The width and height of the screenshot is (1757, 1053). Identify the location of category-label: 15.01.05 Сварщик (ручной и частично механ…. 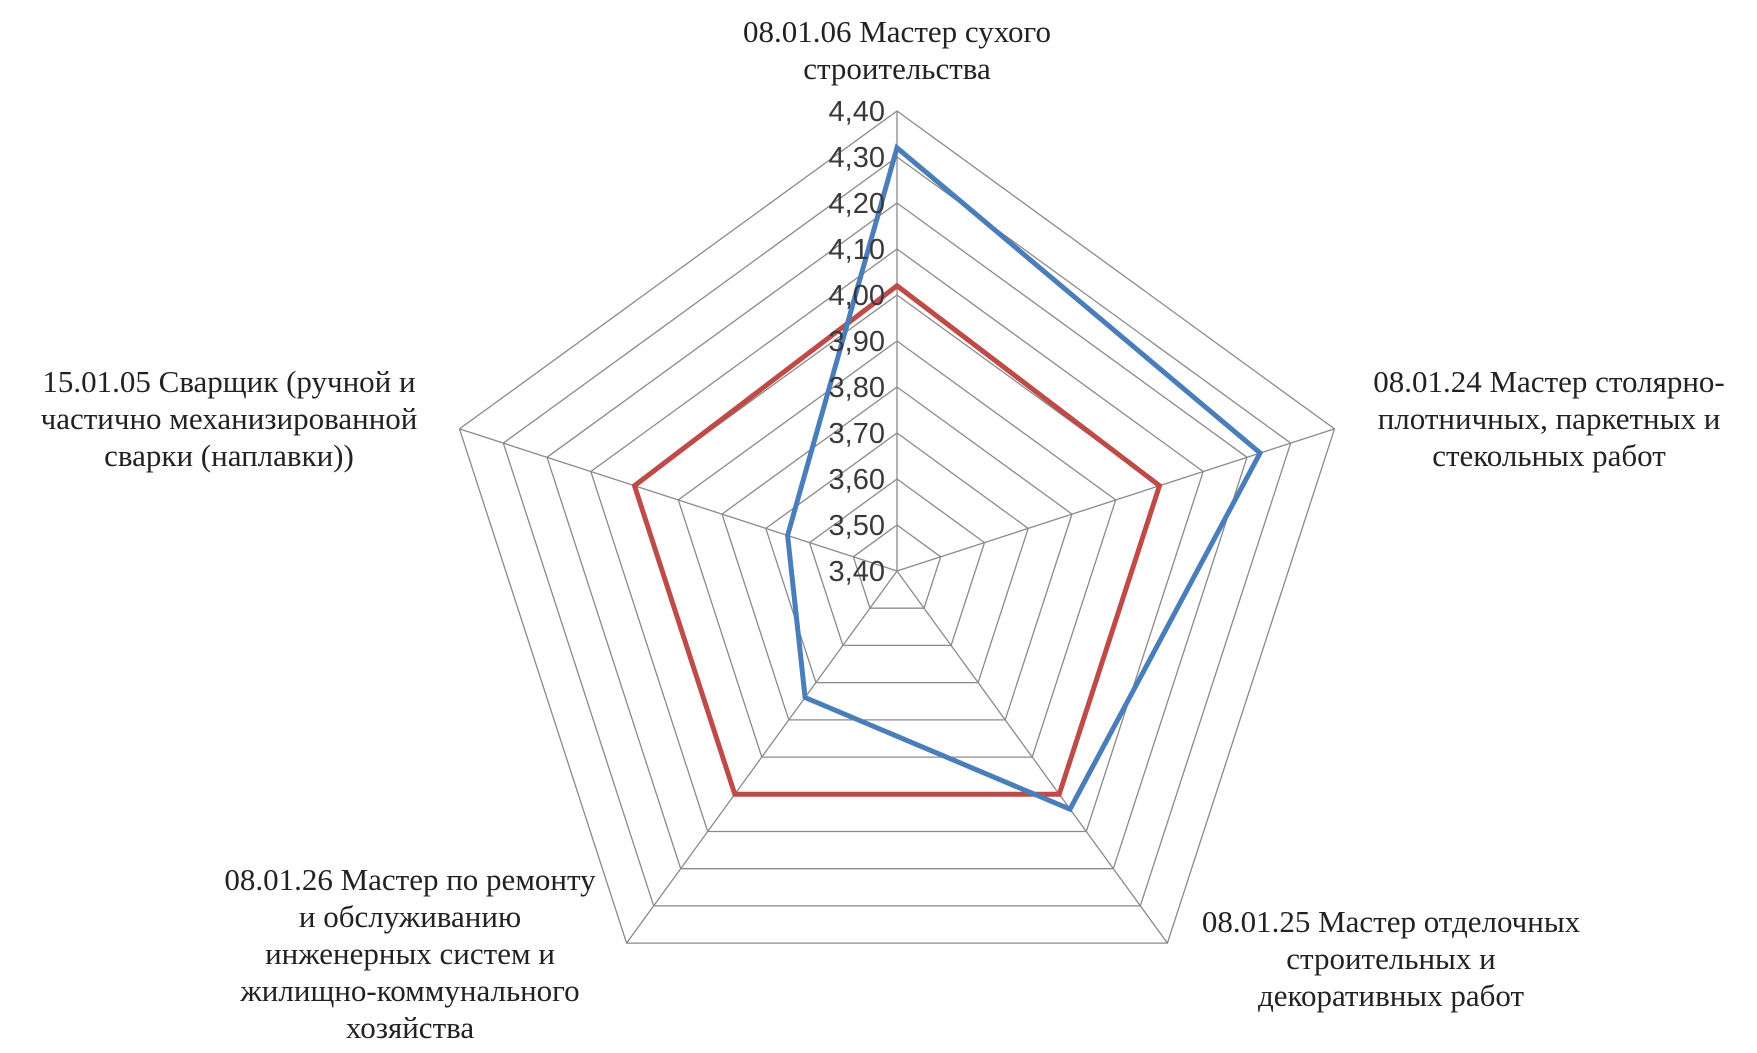
(229, 418).